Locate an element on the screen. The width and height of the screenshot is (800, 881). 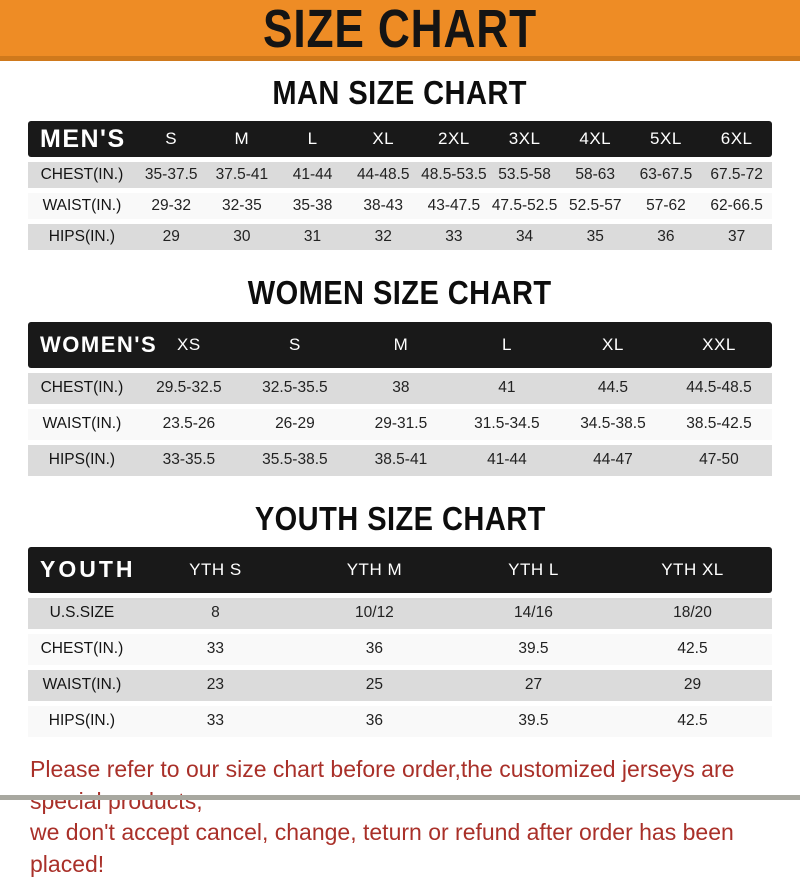
size-value-cell: 23 is located at coordinates (215, 685).